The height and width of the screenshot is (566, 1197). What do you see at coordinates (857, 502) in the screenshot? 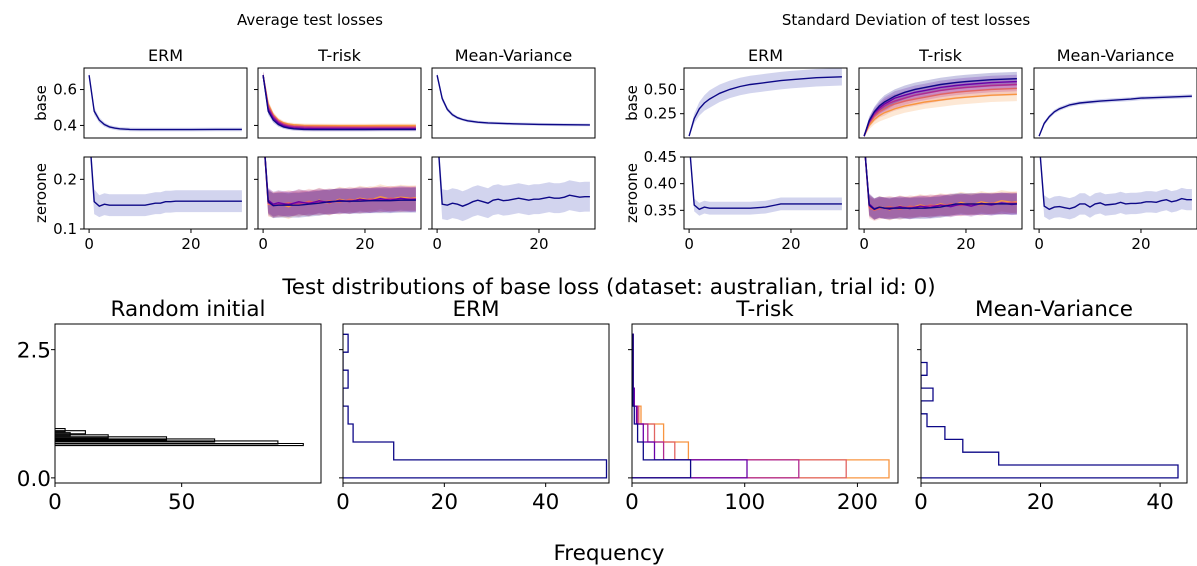
I see `x-tick-label: 200` at bounding box center [857, 502].